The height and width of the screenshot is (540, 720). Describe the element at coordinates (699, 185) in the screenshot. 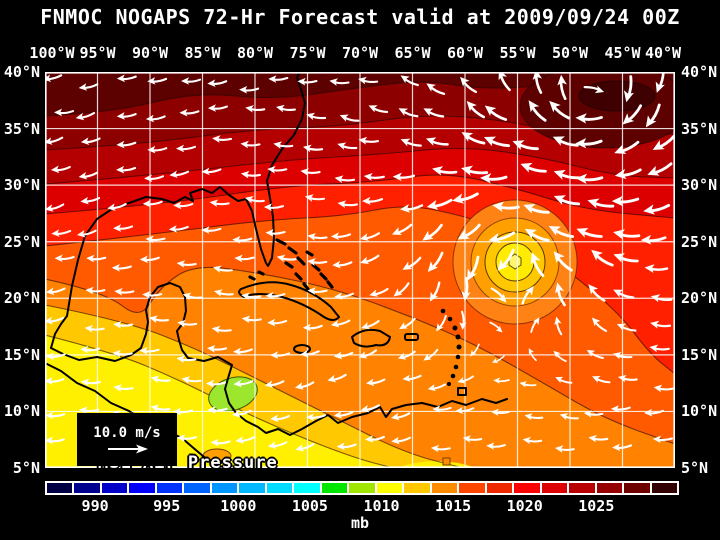

I see `lat-tick-label-right: 30°N` at that location.